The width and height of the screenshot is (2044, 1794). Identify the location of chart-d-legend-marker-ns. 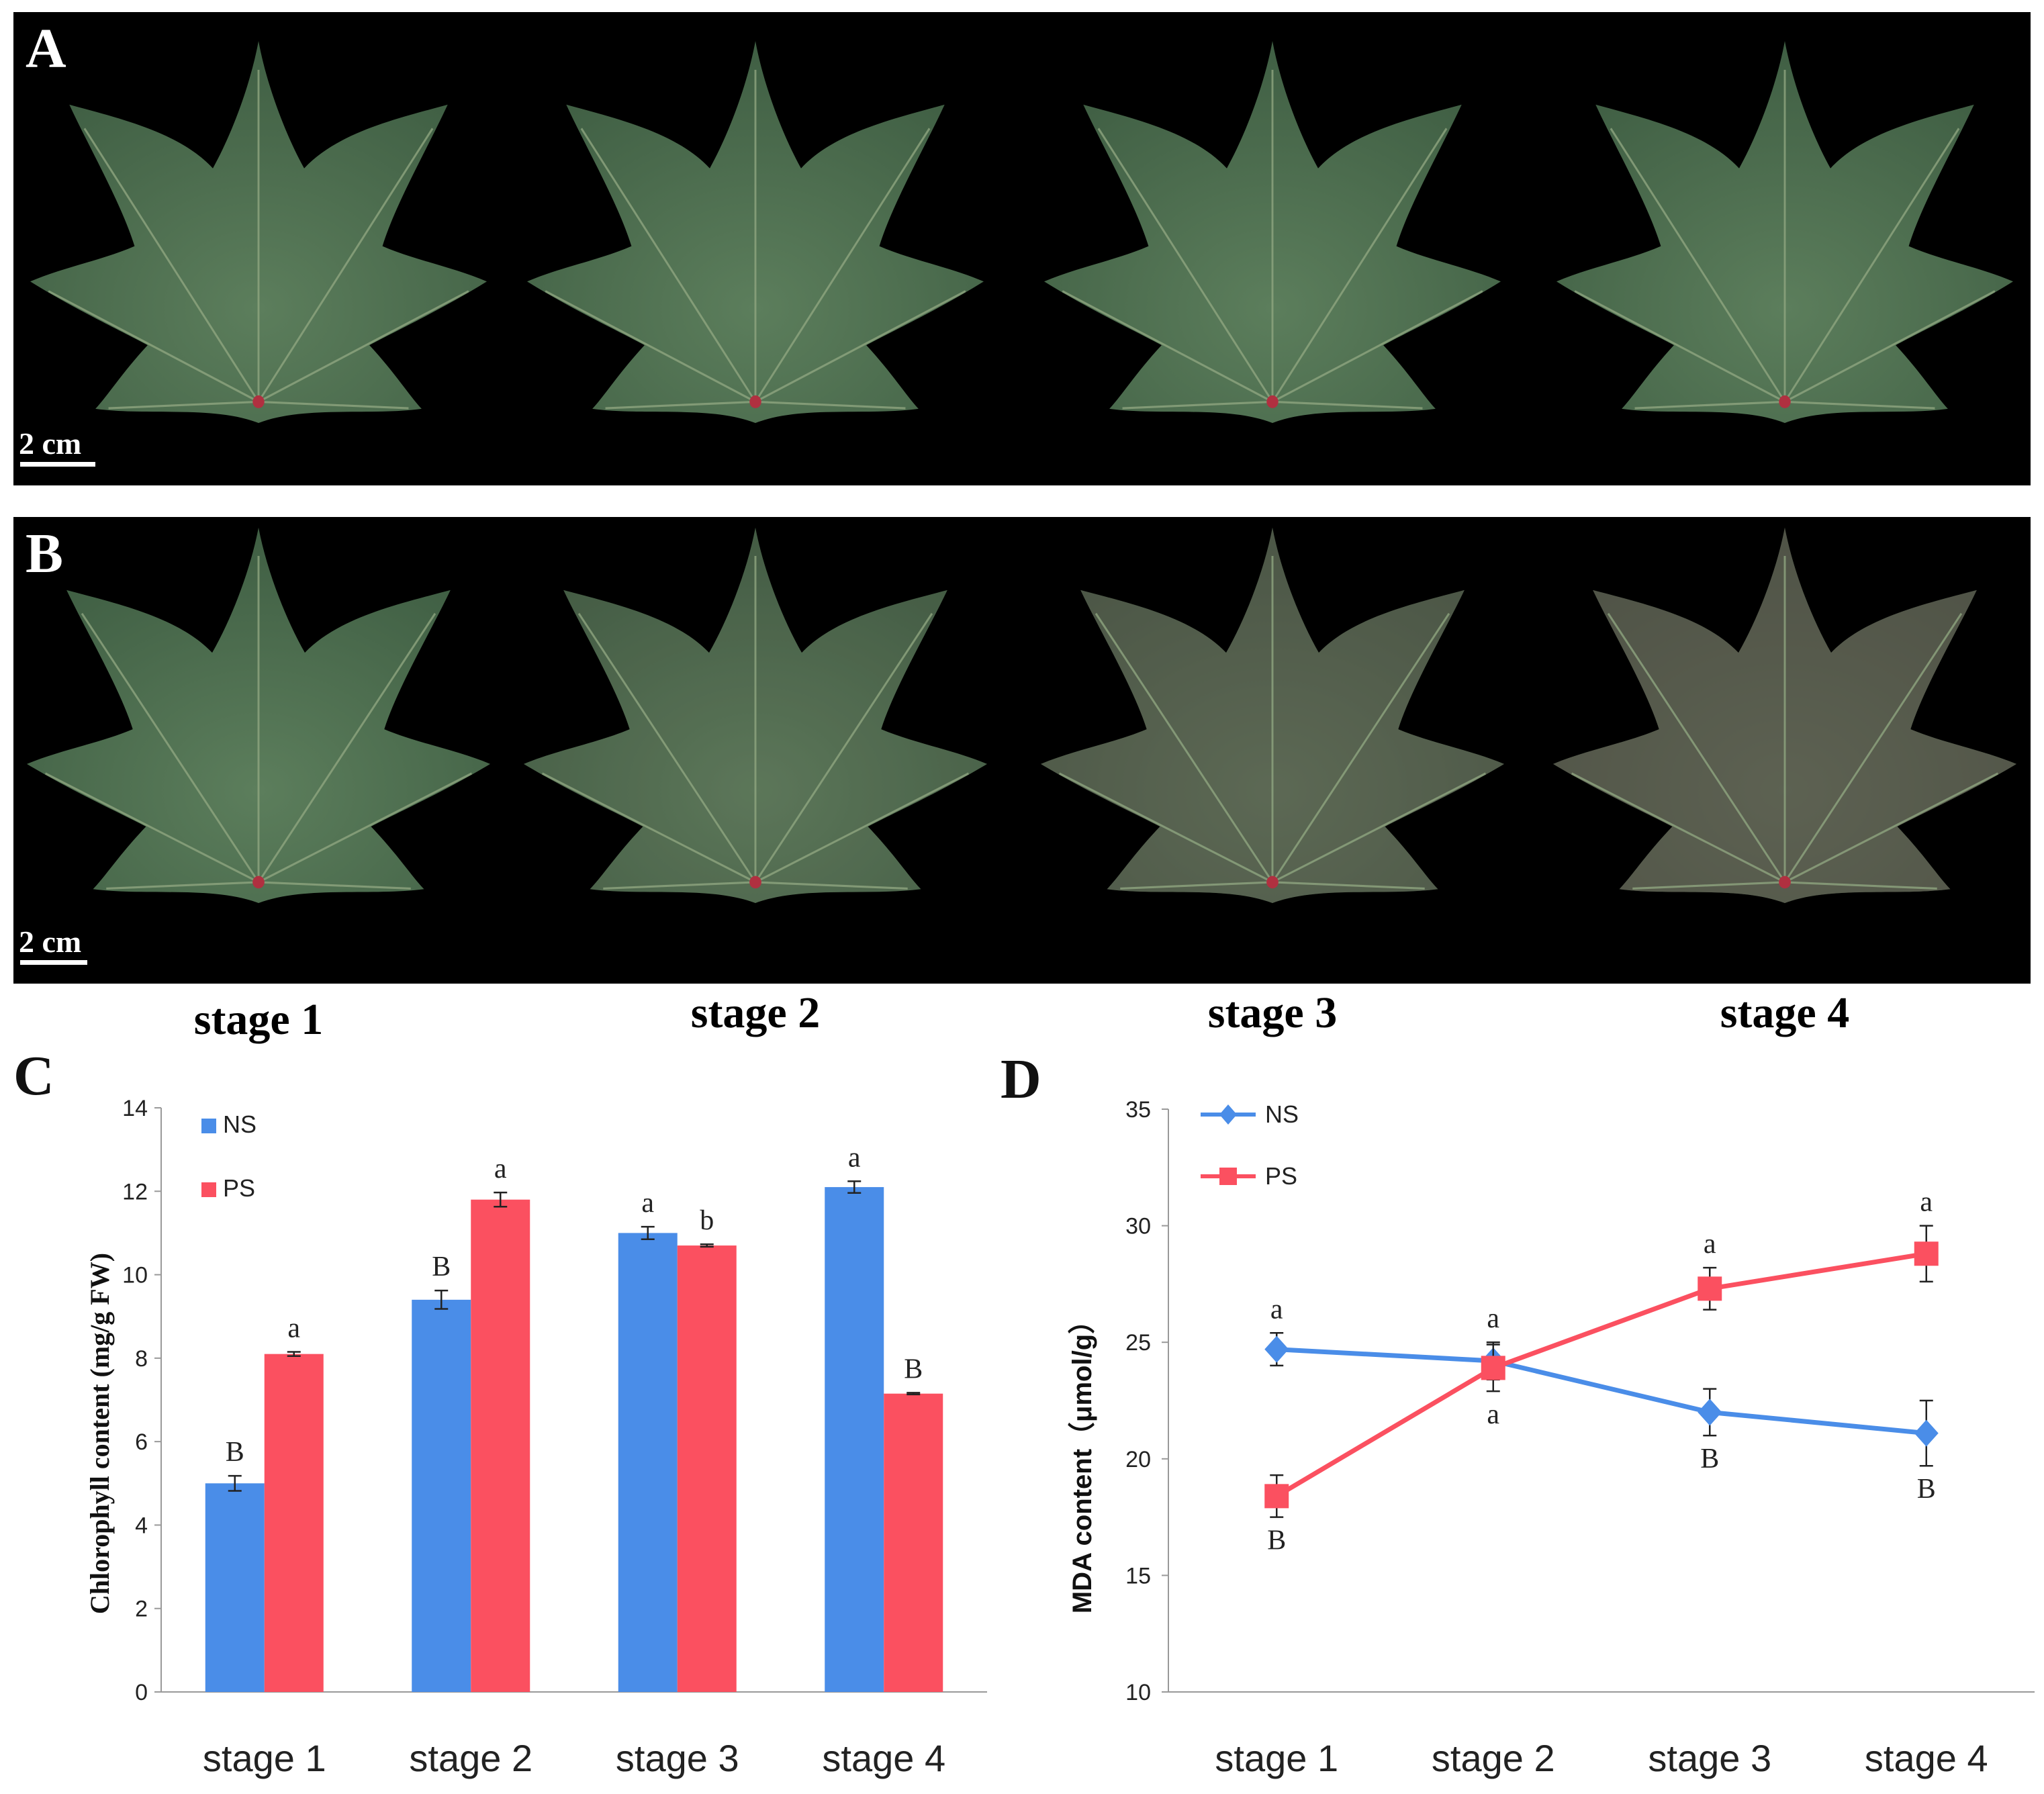
(1228, 1114).